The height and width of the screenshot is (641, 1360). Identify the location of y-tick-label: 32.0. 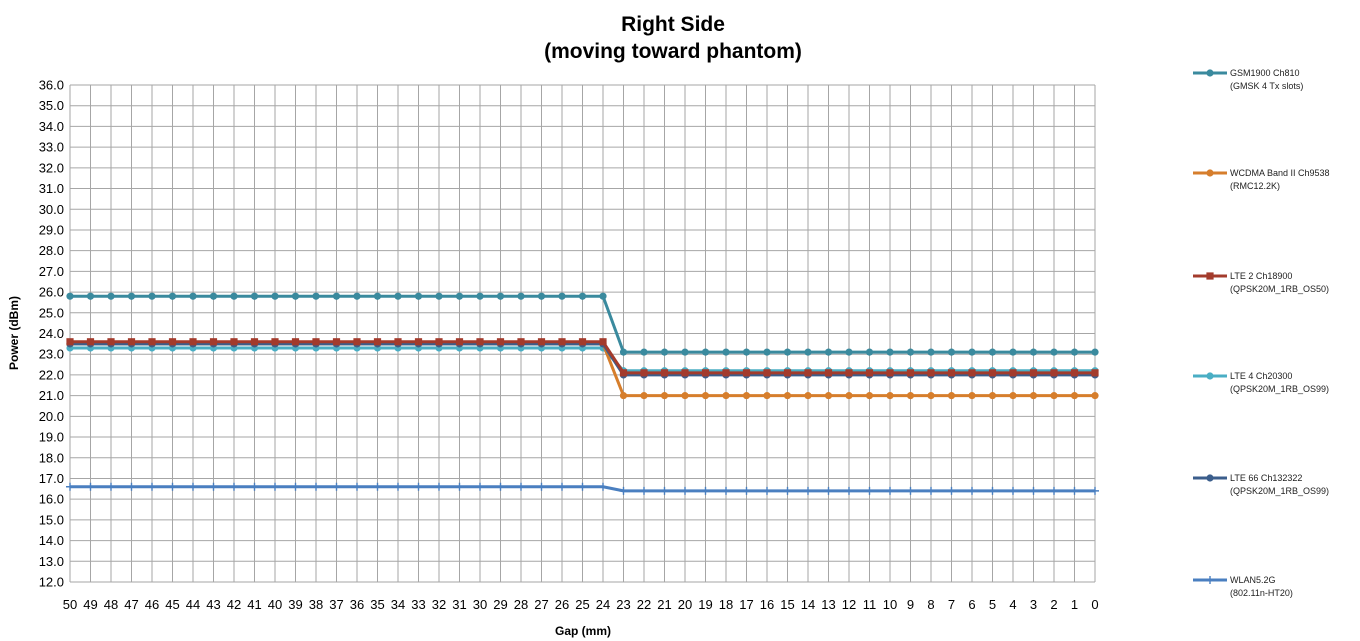
(51, 167).